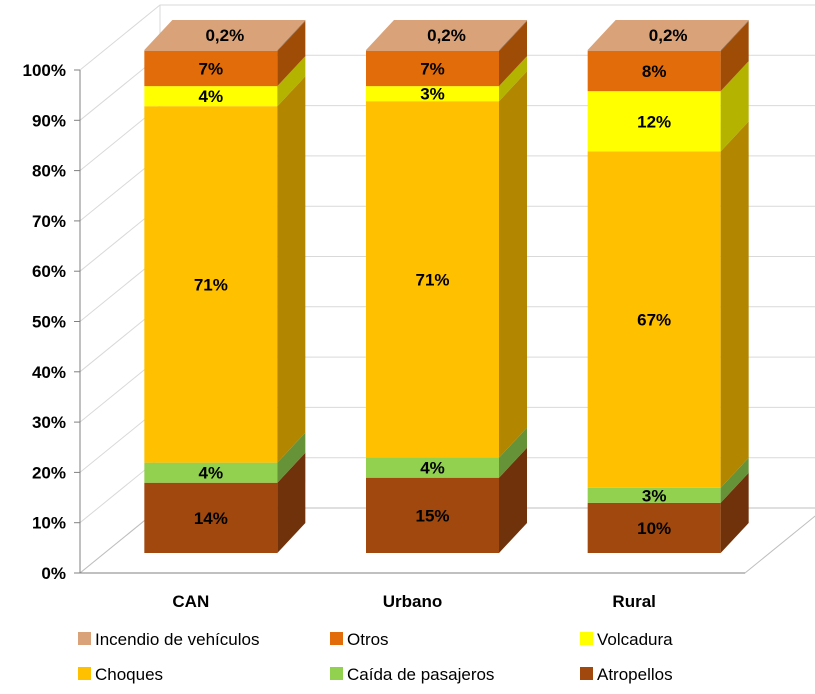 The width and height of the screenshot is (815, 694). What do you see at coordinates (49, 322) in the screenshot?
I see `y-tick-label: 50%` at bounding box center [49, 322].